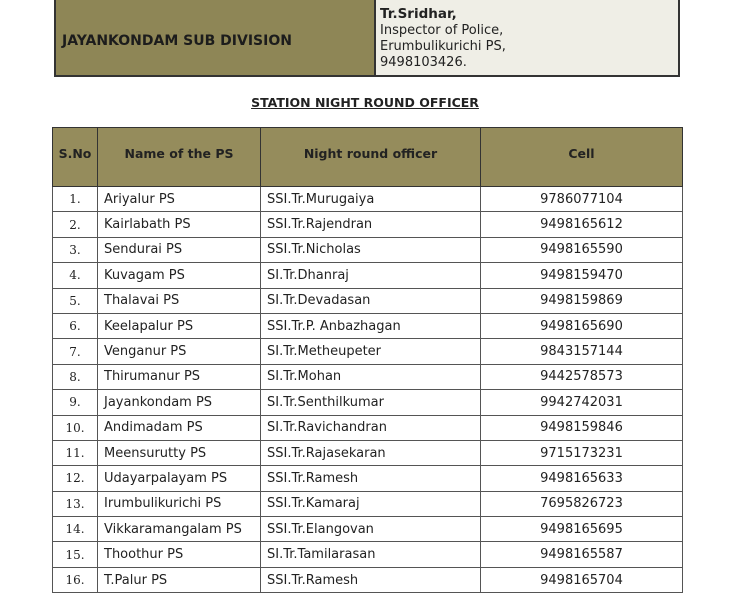 The width and height of the screenshot is (730, 593). I want to click on phone-cell: 9442578573, so click(581, 377).